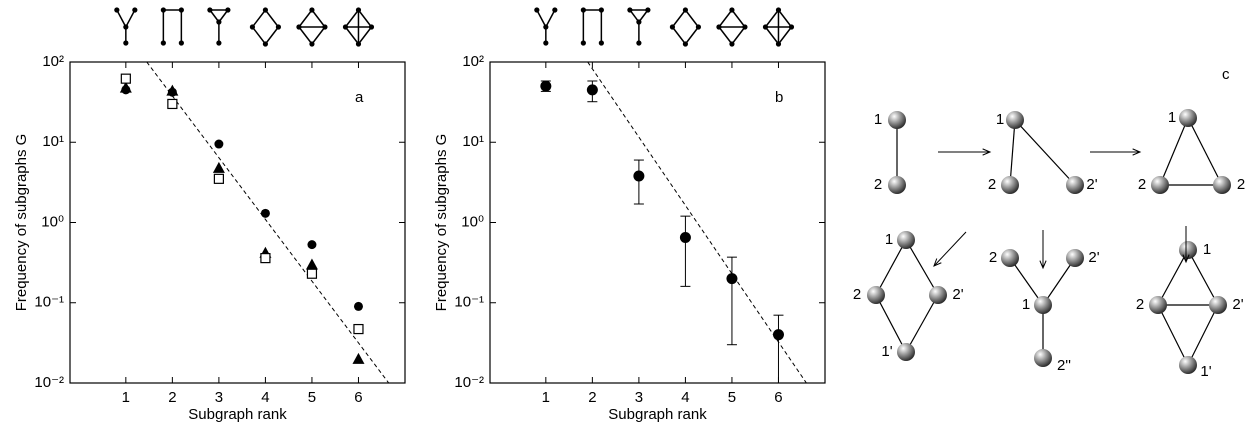 This screenshot has height=428, width=1249. I want to click on x-tick-label: 4, so click(685, 397).